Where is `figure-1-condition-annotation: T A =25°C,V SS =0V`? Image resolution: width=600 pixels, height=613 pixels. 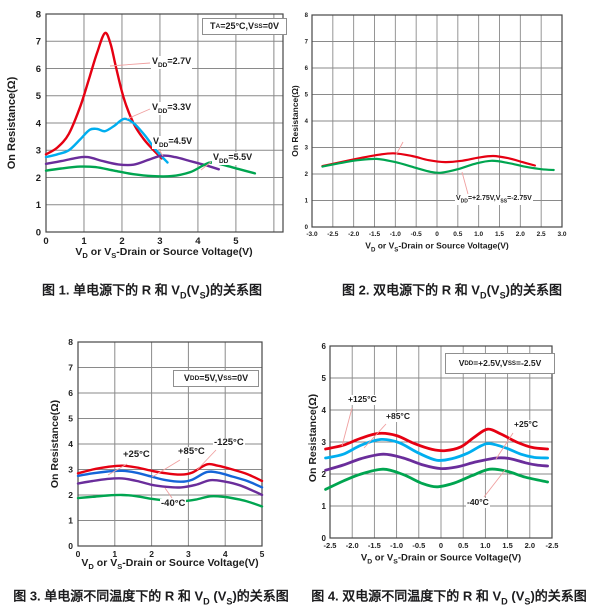 figure-1-condition-annotation: T A =25°C,V SS =0V is located at coordinates (244, 26).